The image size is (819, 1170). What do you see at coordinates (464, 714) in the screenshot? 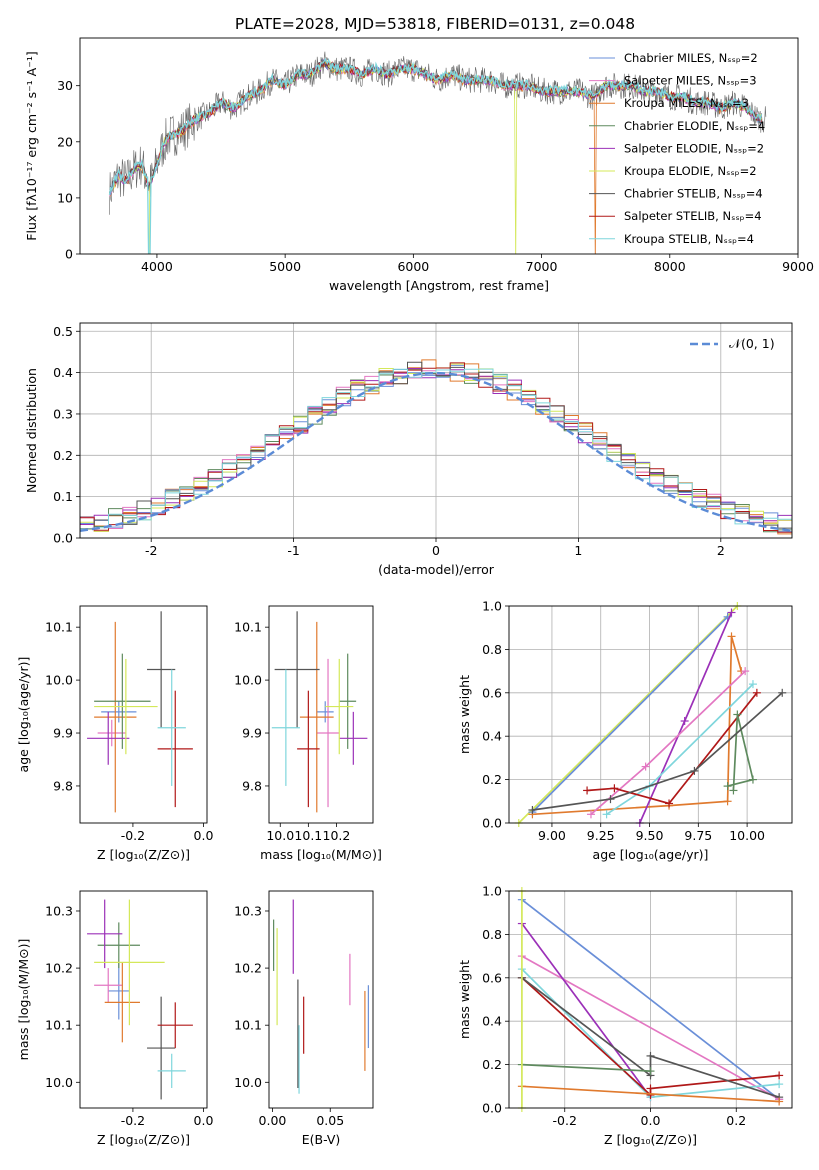
I see `y-axis-label: mass weight` at bounding box center [464, 714].